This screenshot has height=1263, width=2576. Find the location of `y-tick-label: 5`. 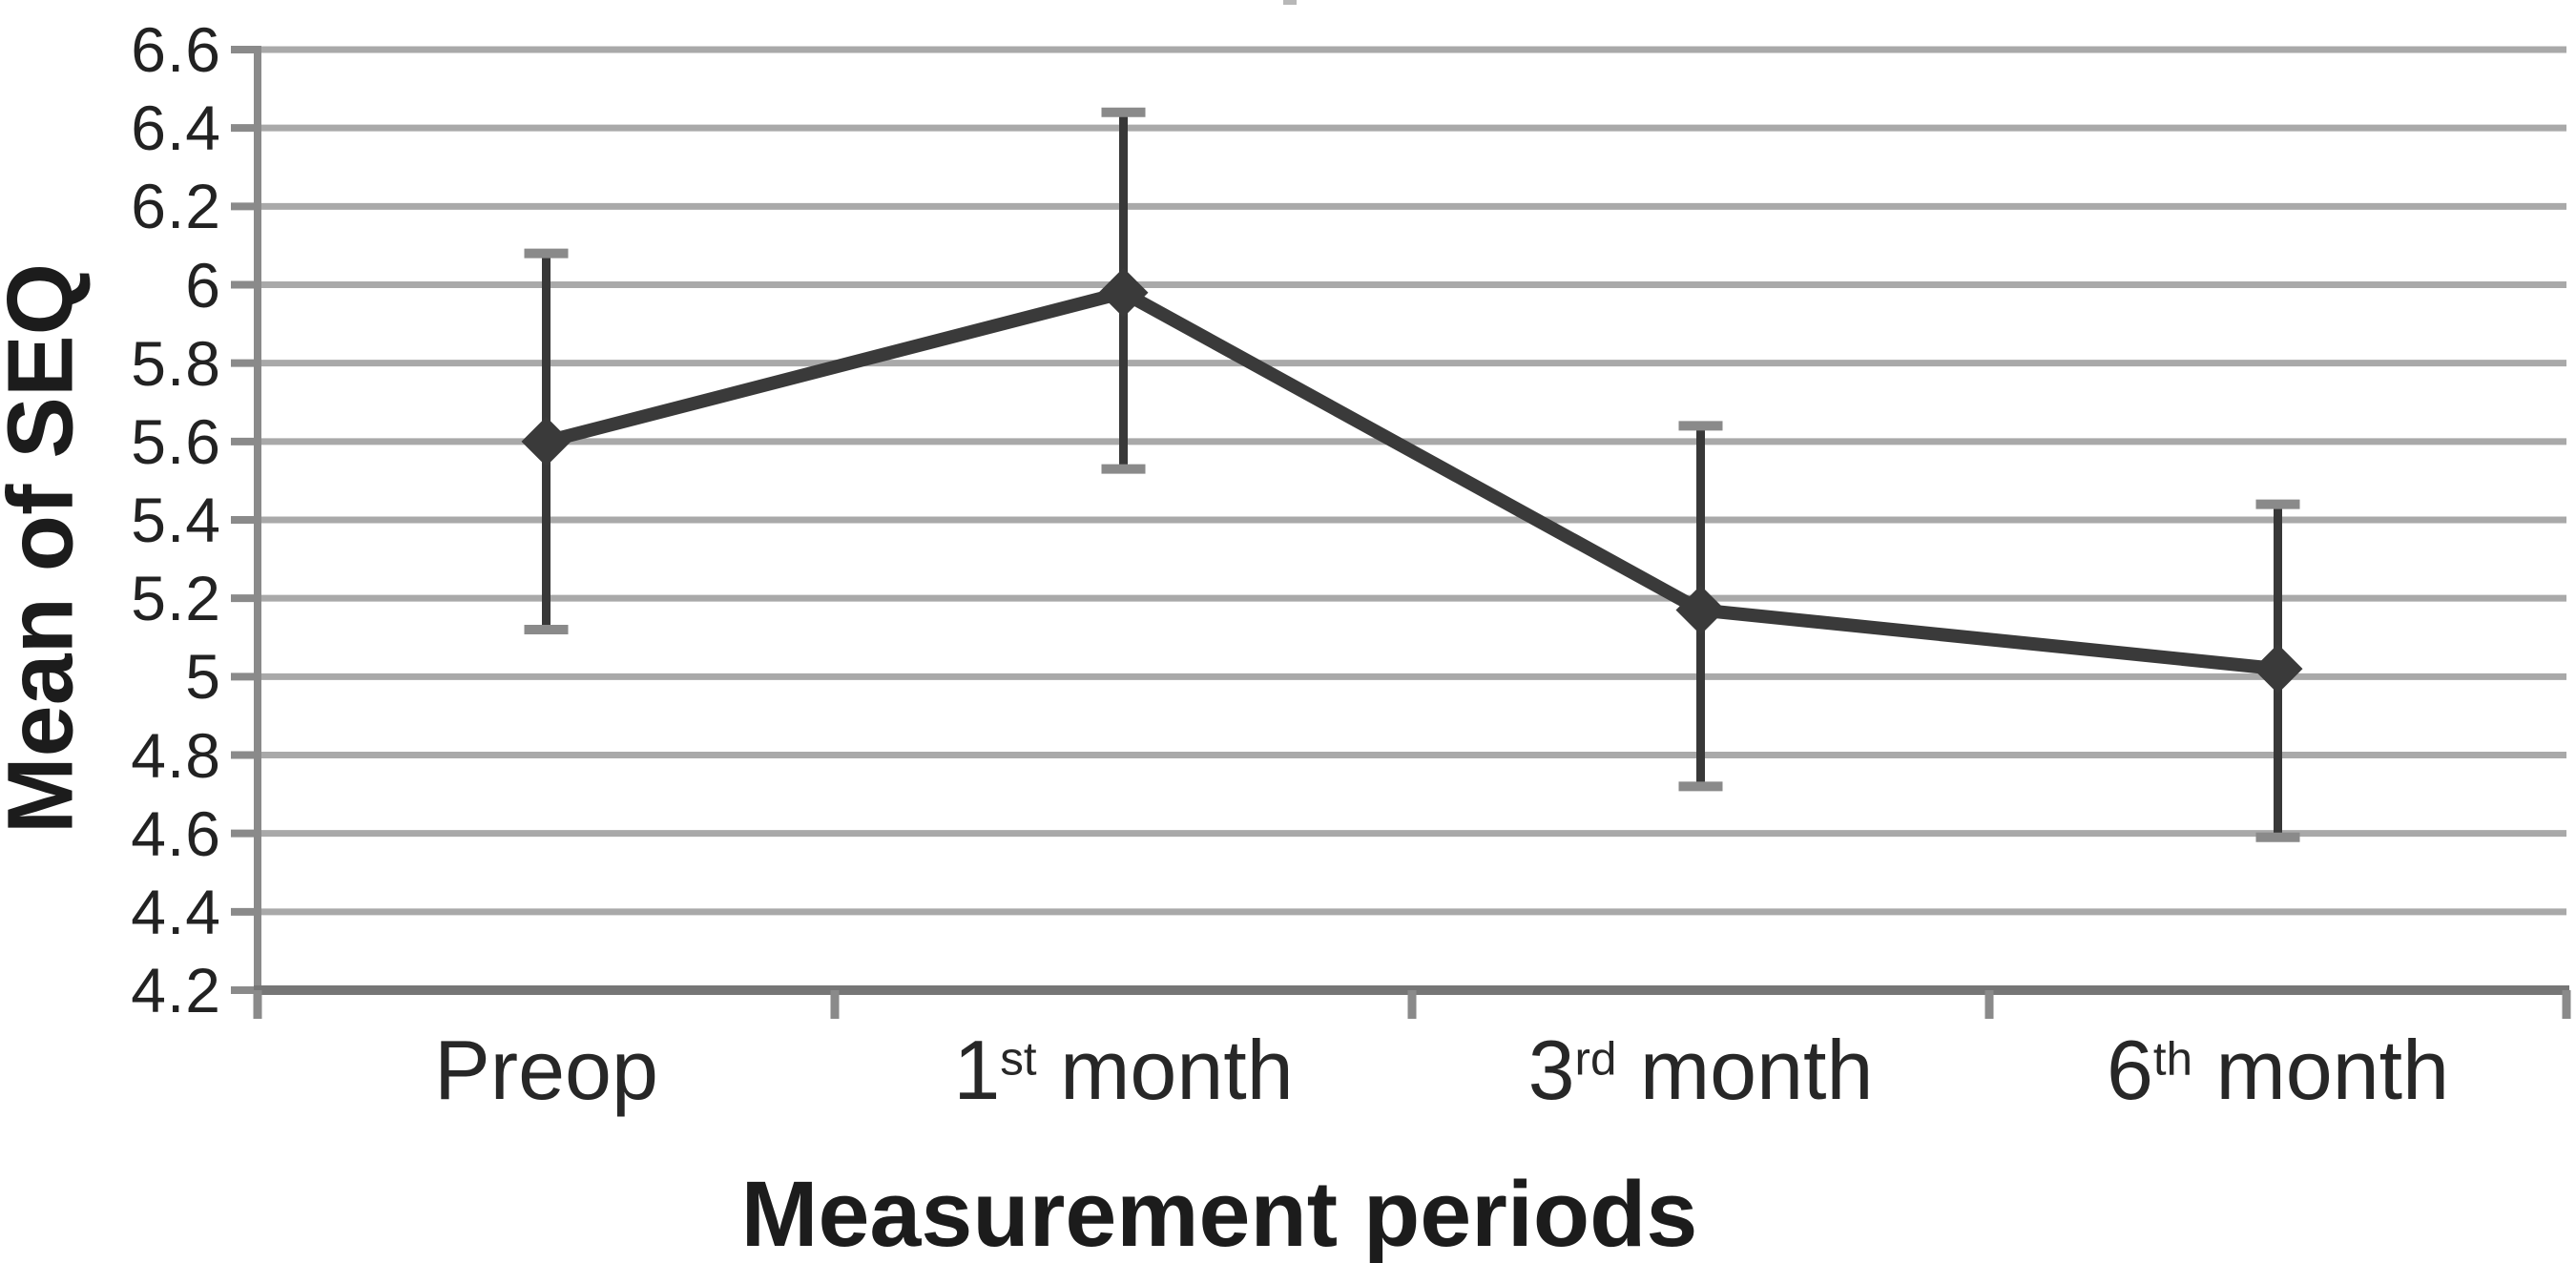

y-tick-label: 5 is located at coordinates (203, 677).